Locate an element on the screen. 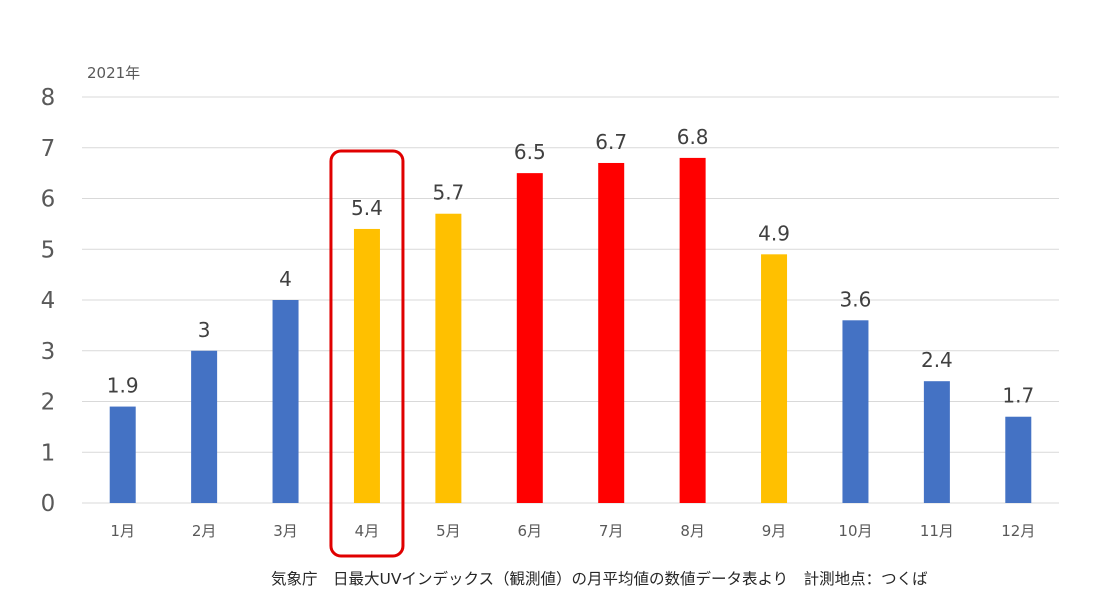 This screenshot has width=1109, height=609. bar-1月 is located at coordinates (122, 454).